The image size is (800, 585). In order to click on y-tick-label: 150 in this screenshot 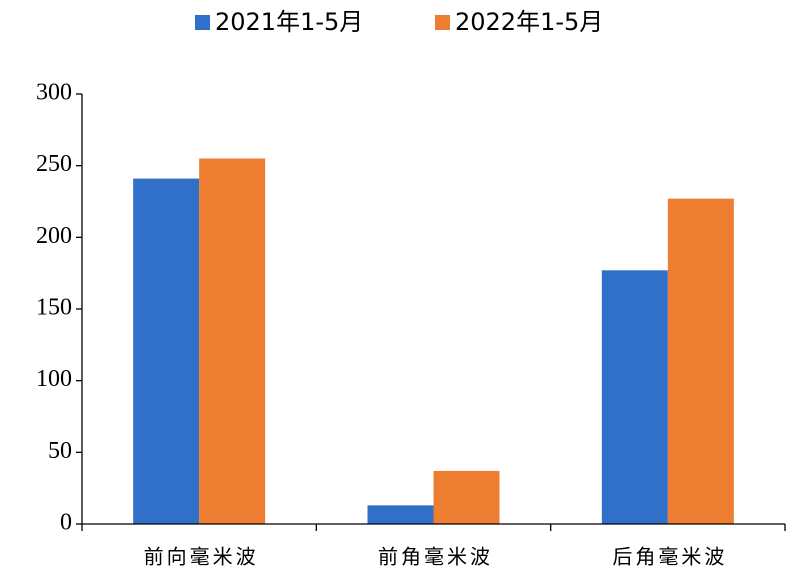, I will do `click(54, 308)`.